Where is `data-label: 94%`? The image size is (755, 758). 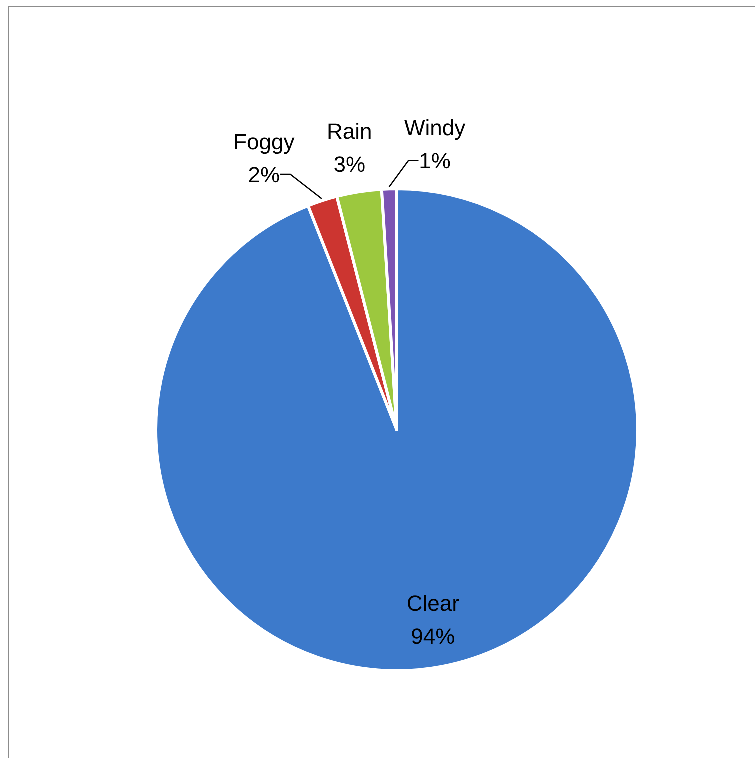 data-label: 94% is located at coordinates (433, 635).